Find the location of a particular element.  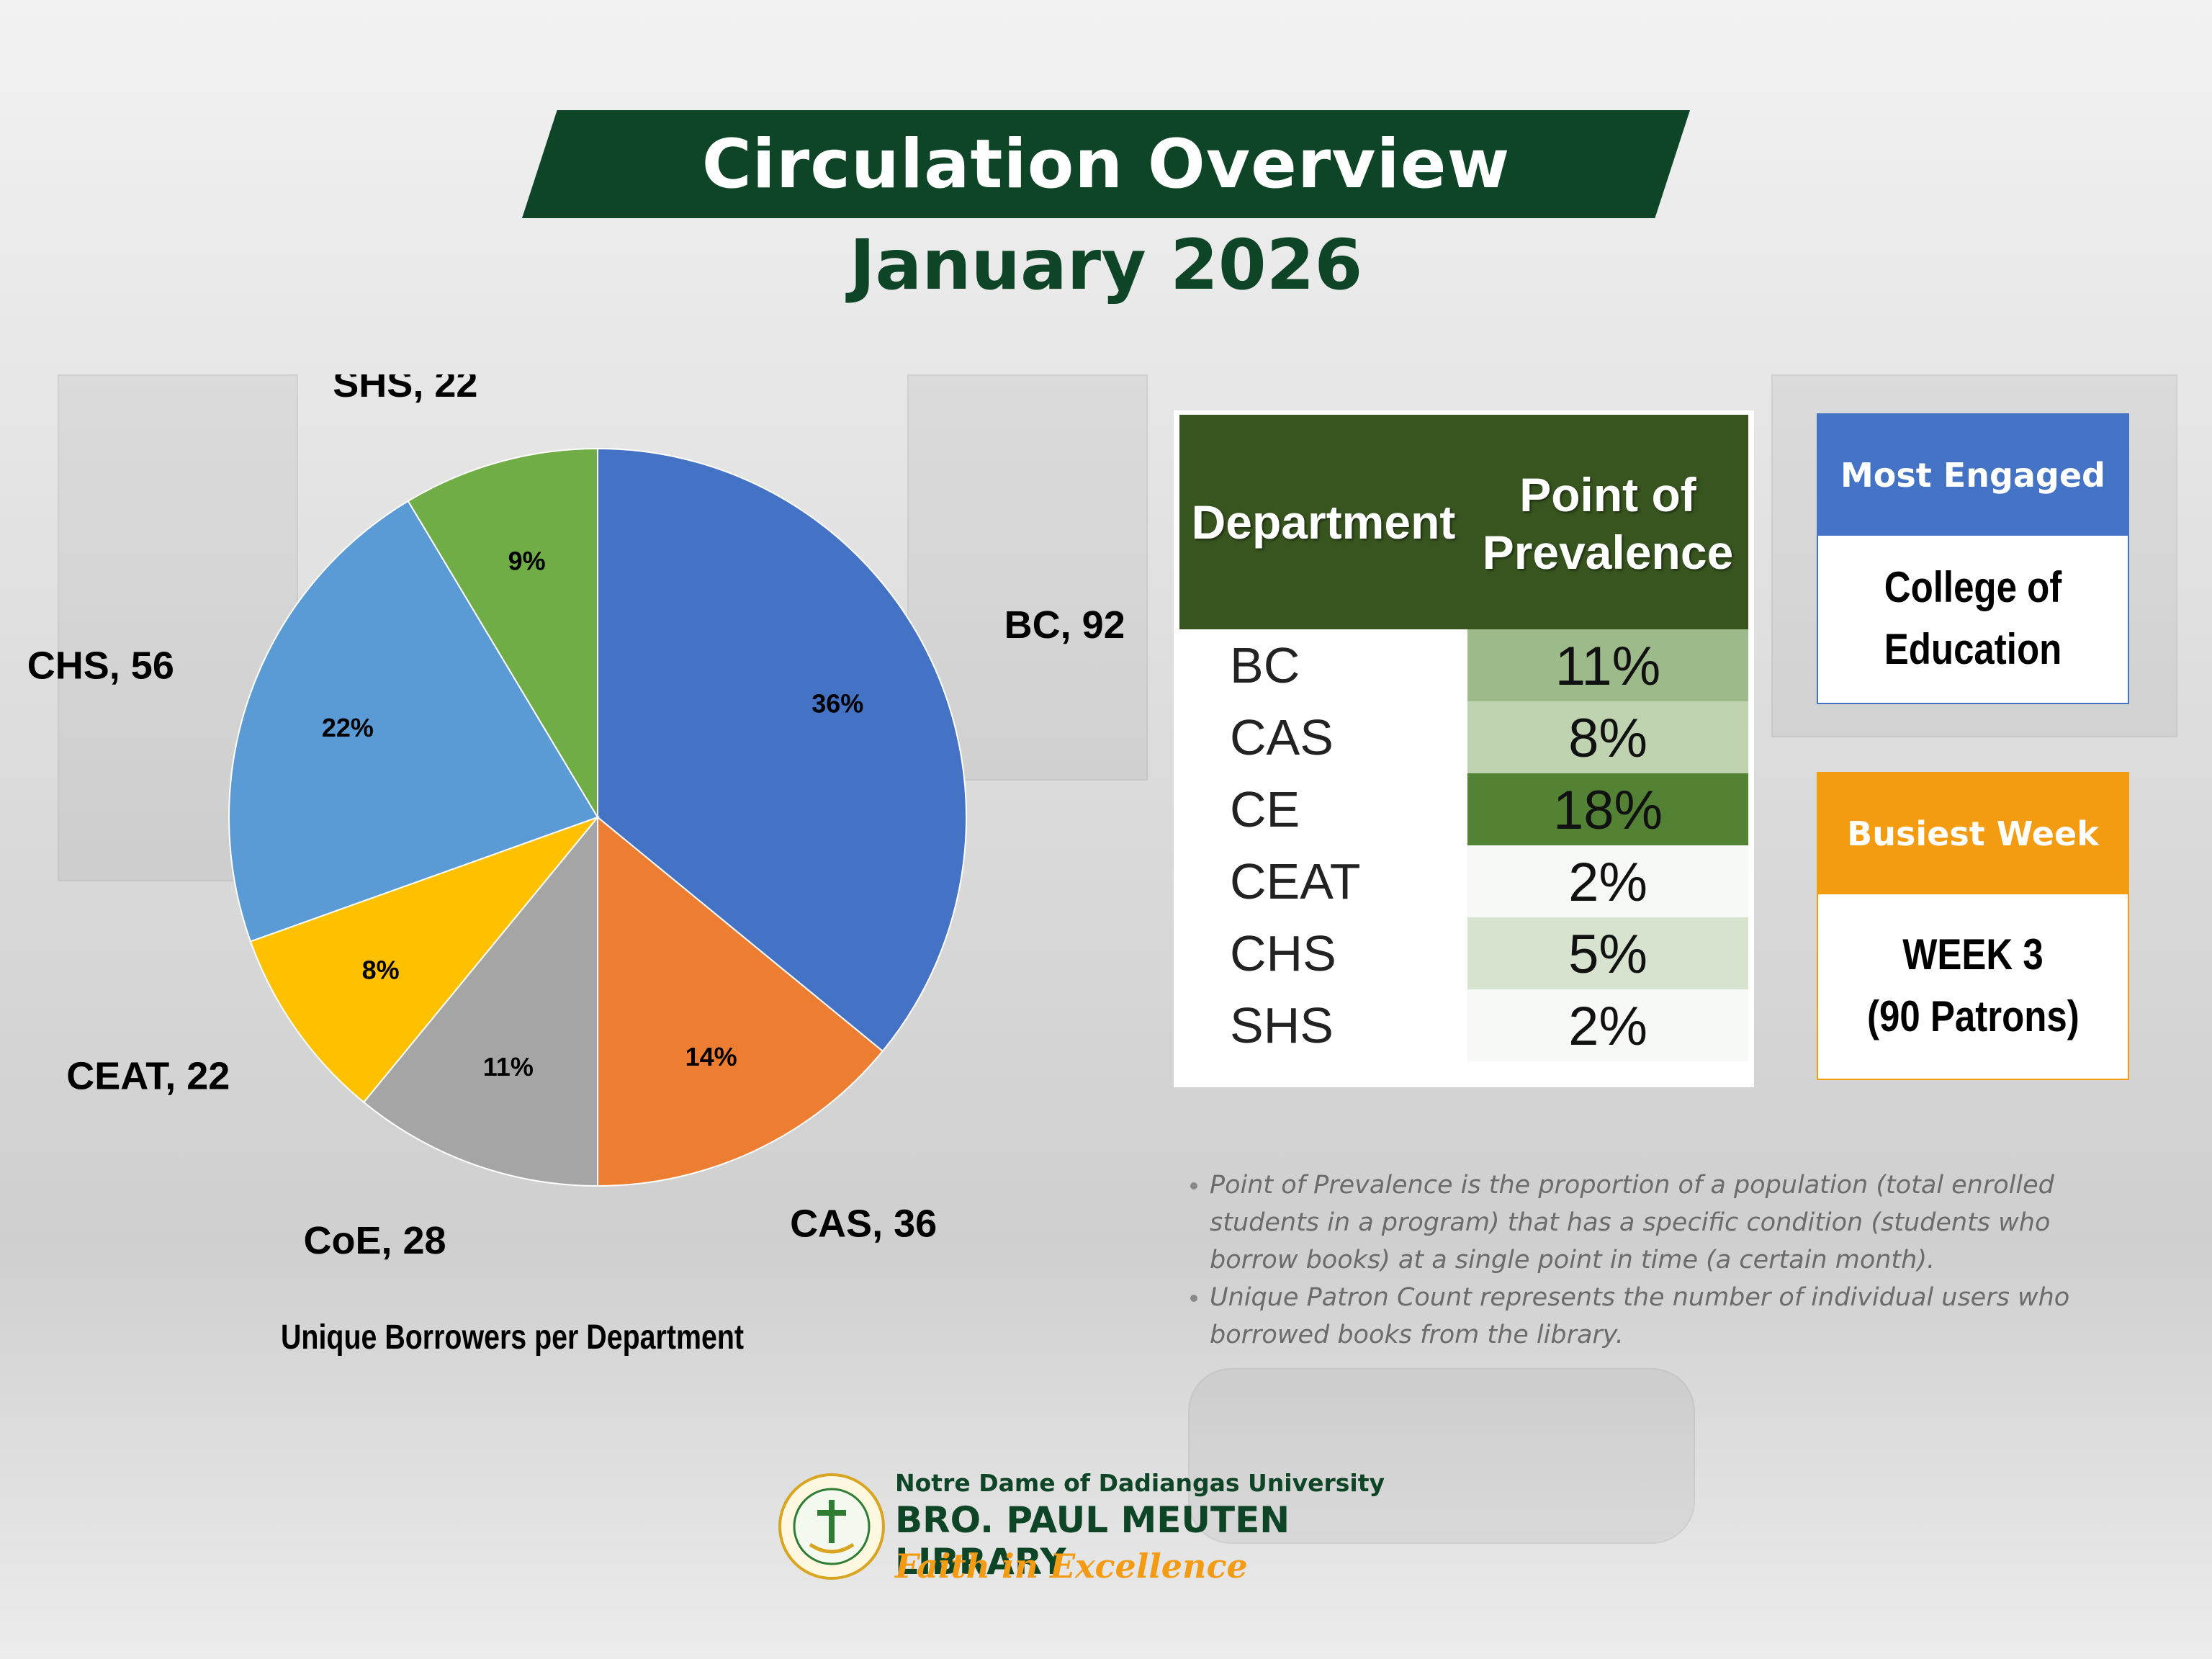

most-engaged-line2: Education is located at coordinates (1973, 649).